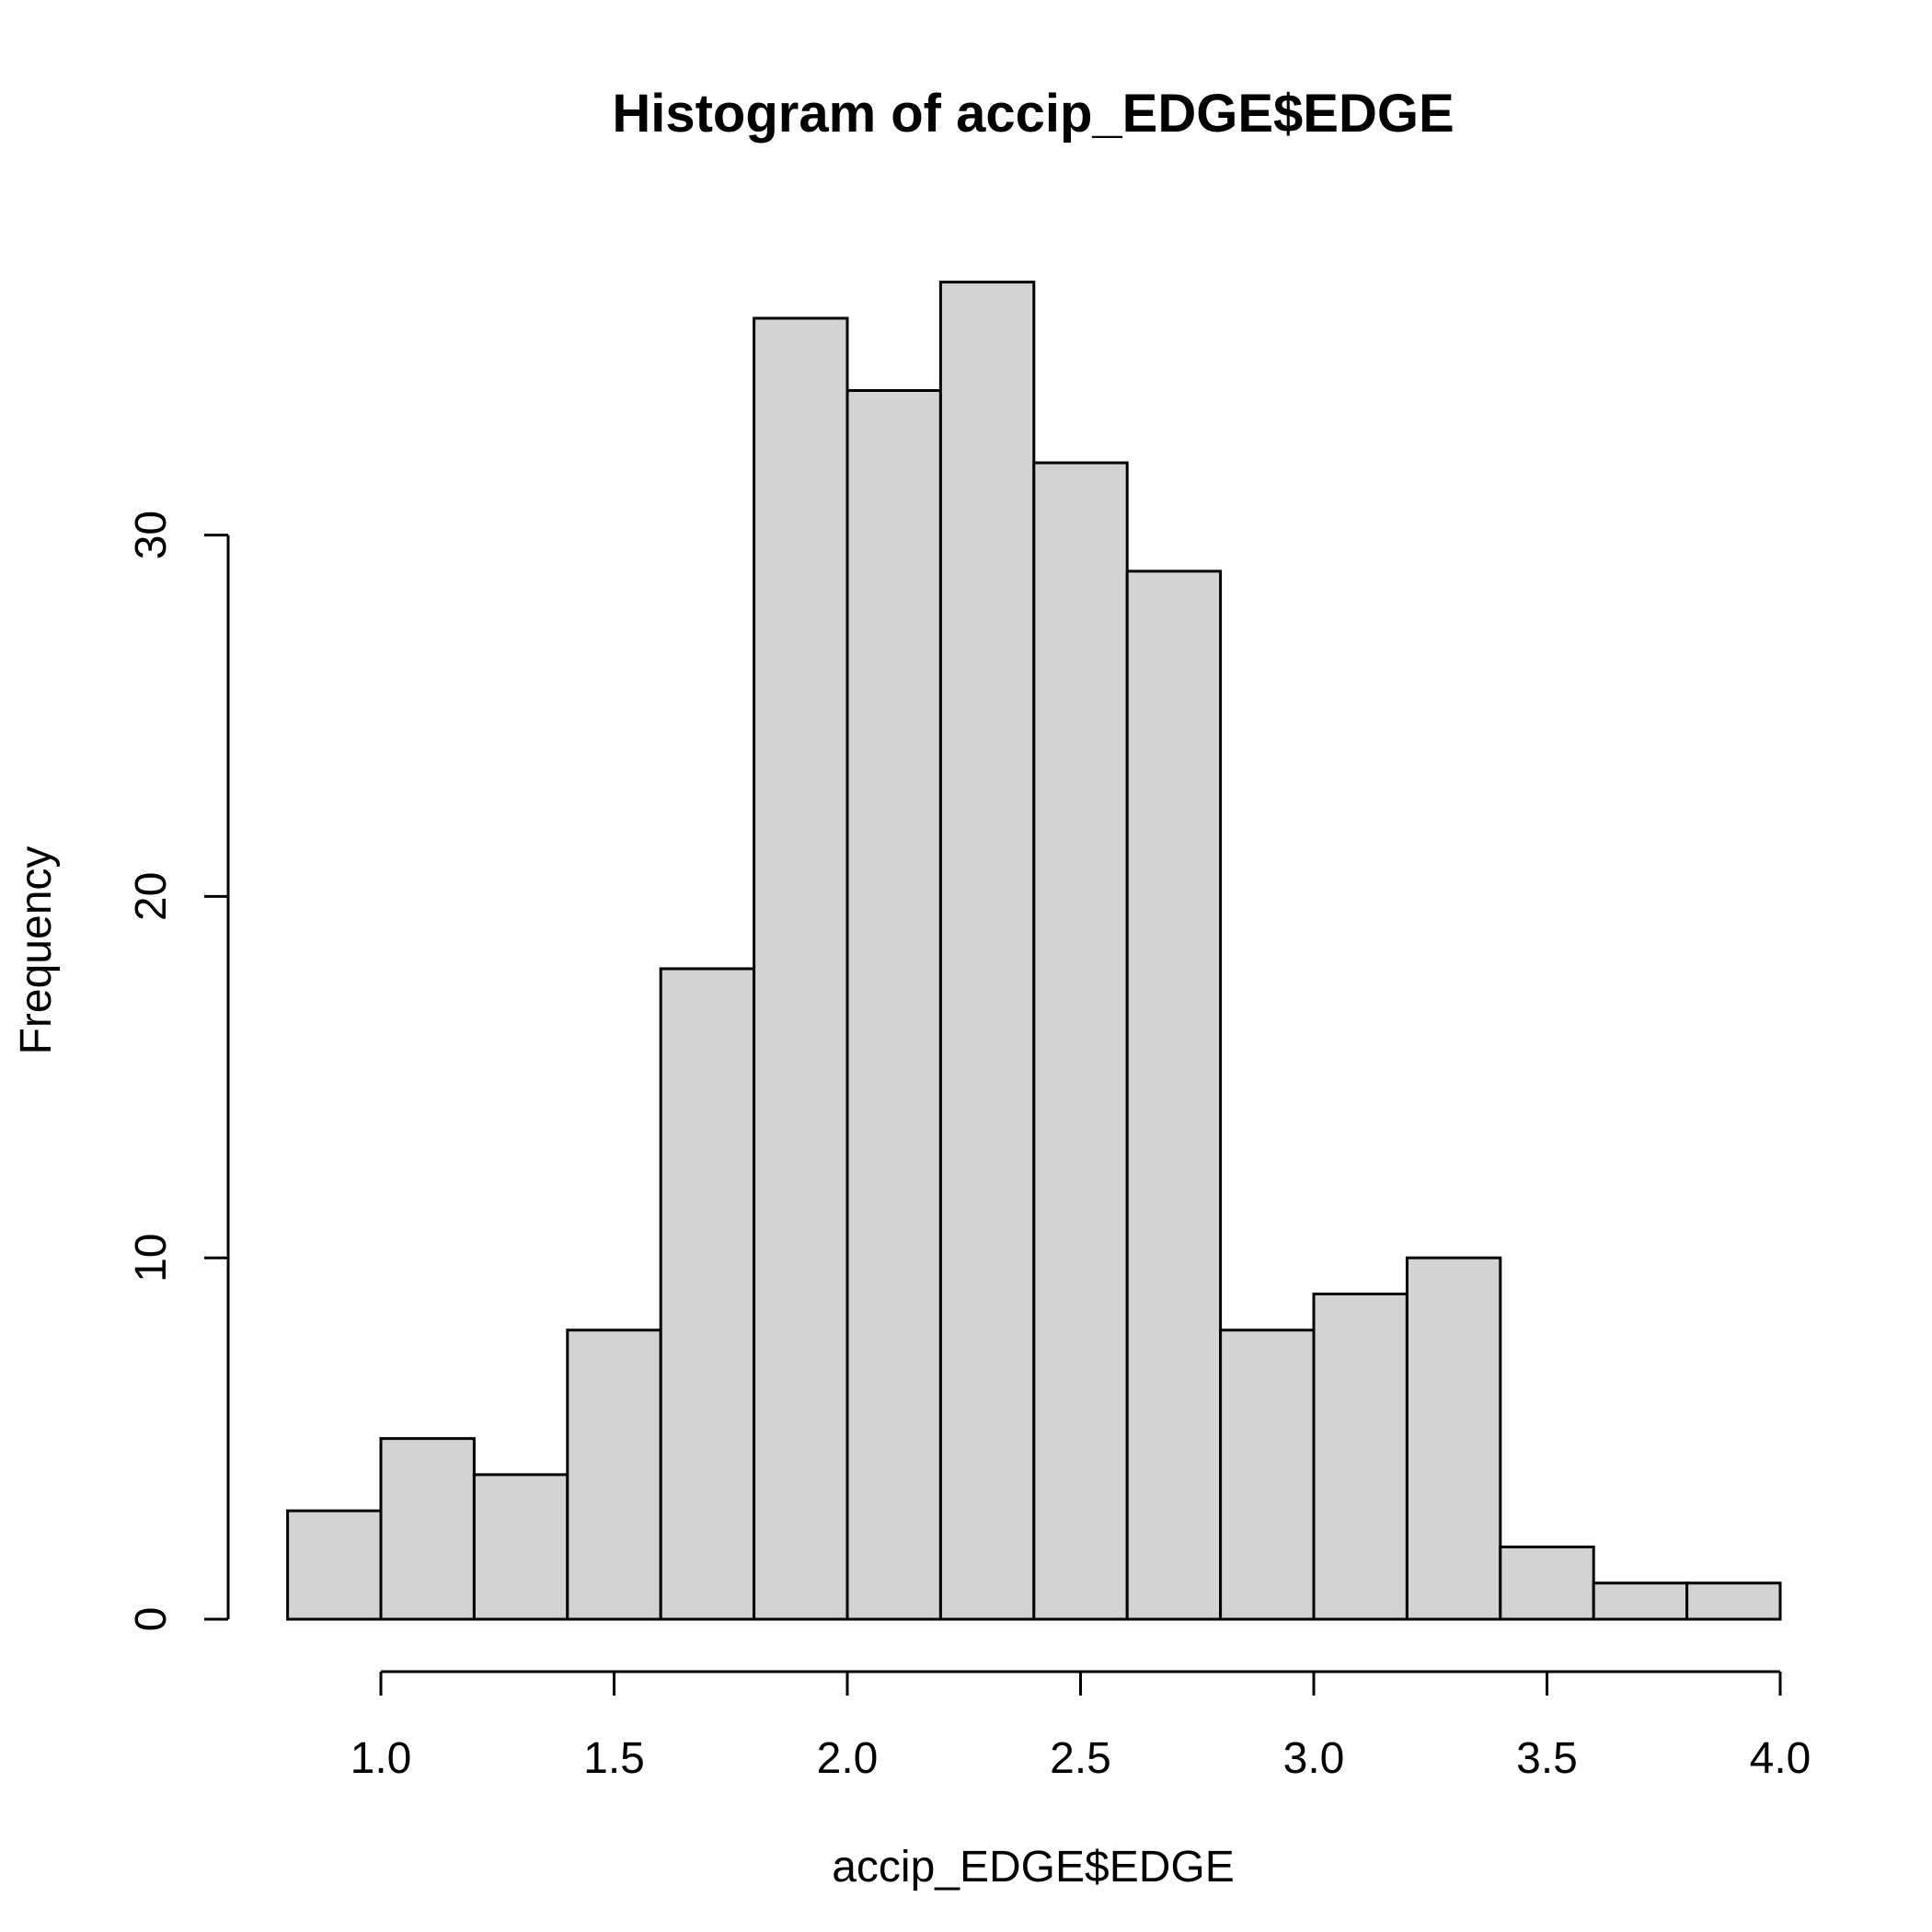 This screenshot has height=1932, width=1932. Describe the element at coordinates (178, 1071) in the screenshot. I see `y-axis: 0 10 20 30` at that location.